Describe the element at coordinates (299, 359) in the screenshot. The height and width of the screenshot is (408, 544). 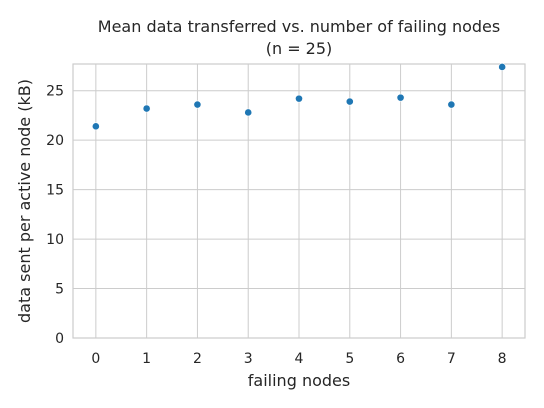
I see `x-tick-label: 4` at that location.